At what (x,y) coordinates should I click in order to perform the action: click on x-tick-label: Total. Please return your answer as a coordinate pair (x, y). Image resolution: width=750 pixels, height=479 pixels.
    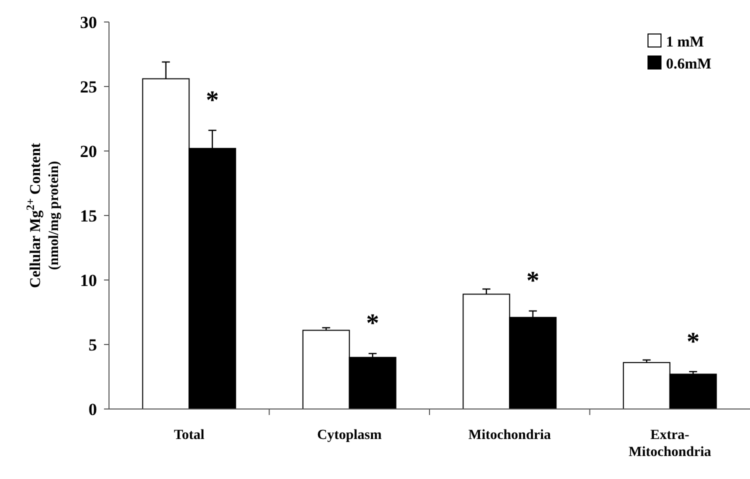
    Looking at the image, I should click on (189, 435).